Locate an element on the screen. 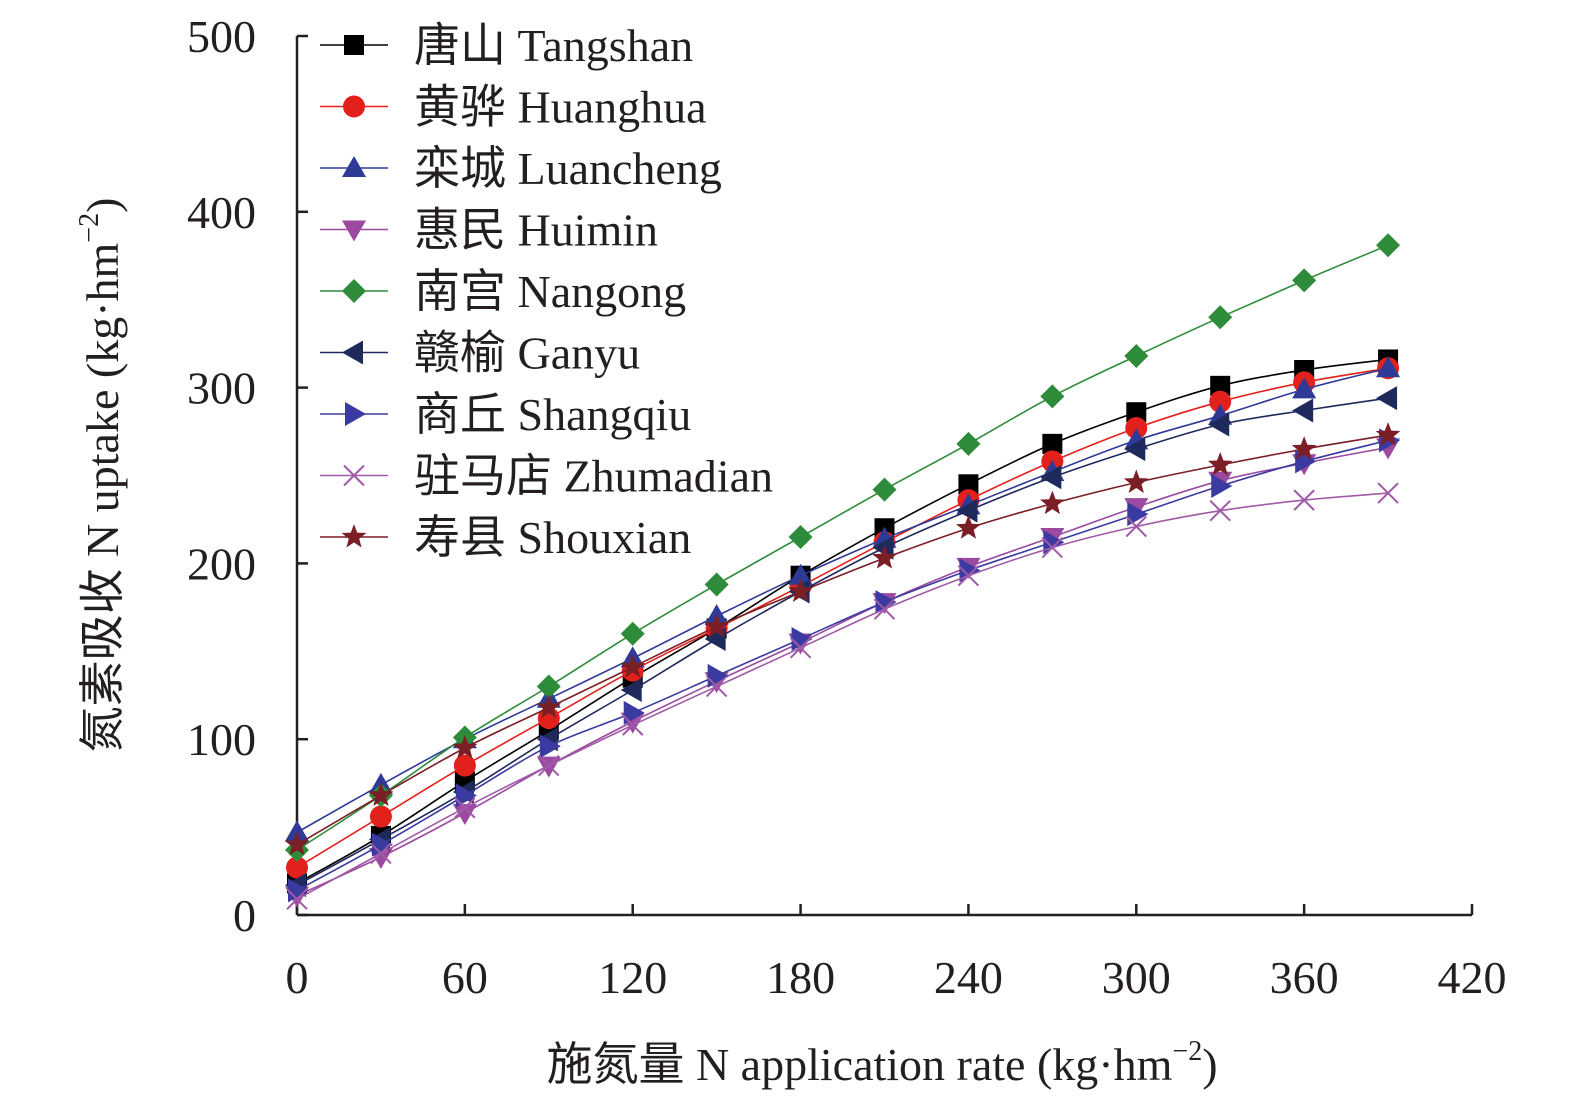 The width and height of the screenshot is (1575, 1108). legend-item: 南宫 Nangong is located at coordinates (503, 291).